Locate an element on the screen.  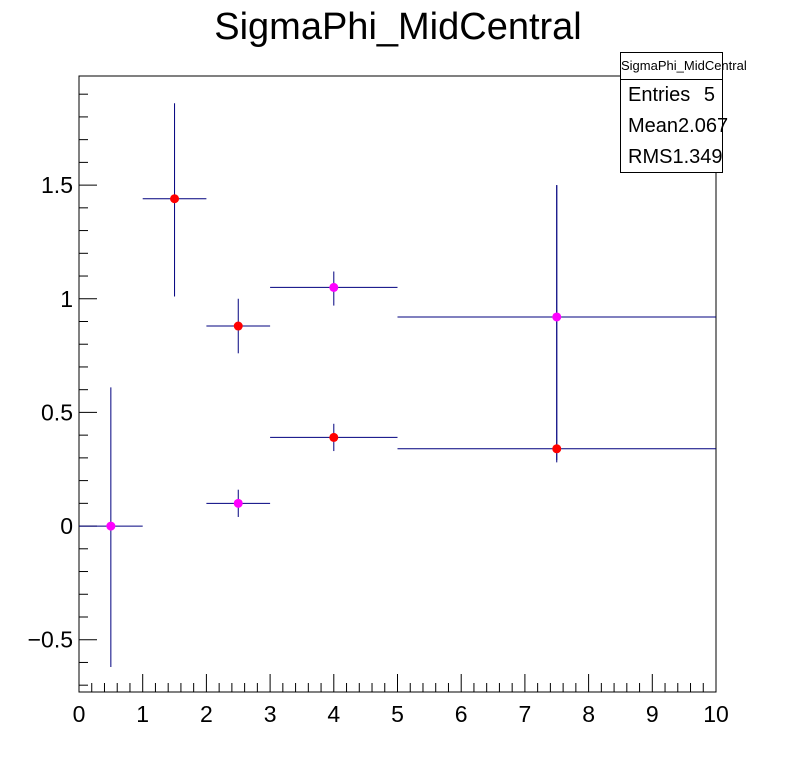
y-tick-label: 0 is located at coordinates (66, 526).